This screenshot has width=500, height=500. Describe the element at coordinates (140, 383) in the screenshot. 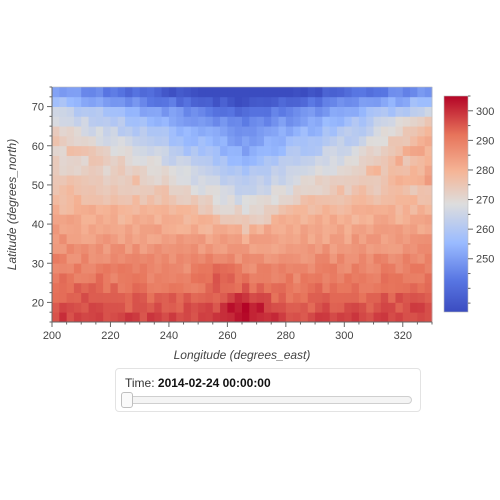

I see `time-label: Time:` at that location.